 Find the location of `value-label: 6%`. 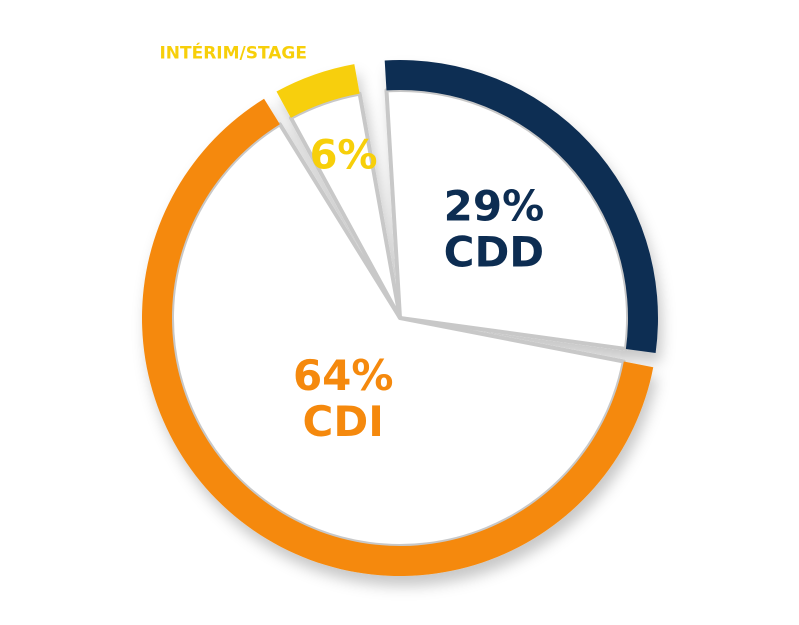

value-label: 6% is located at coordinates (344, 156).